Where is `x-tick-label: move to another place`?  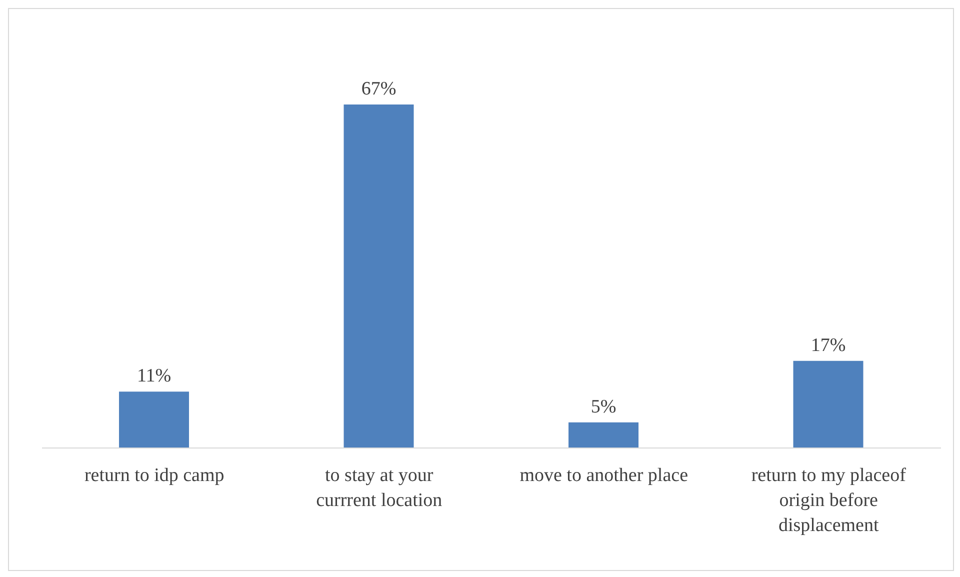 x-tick-label: move to another place is located at coordinates (604, 475).